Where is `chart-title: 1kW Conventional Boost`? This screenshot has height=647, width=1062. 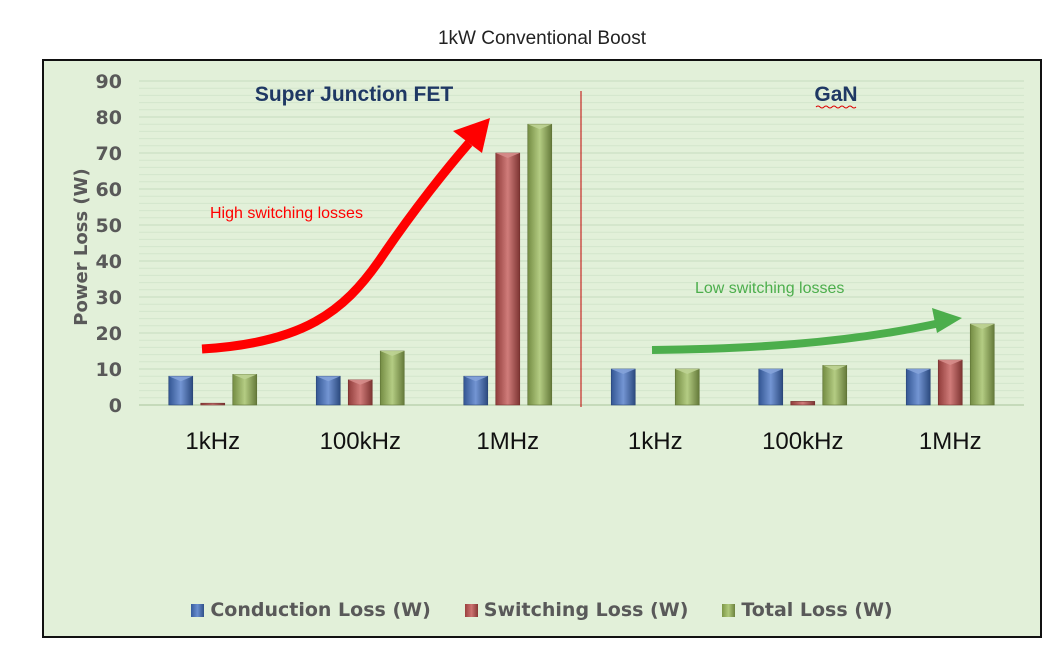
chart-title: 1kW Conventional Boost is located at coordinates (542, 38).